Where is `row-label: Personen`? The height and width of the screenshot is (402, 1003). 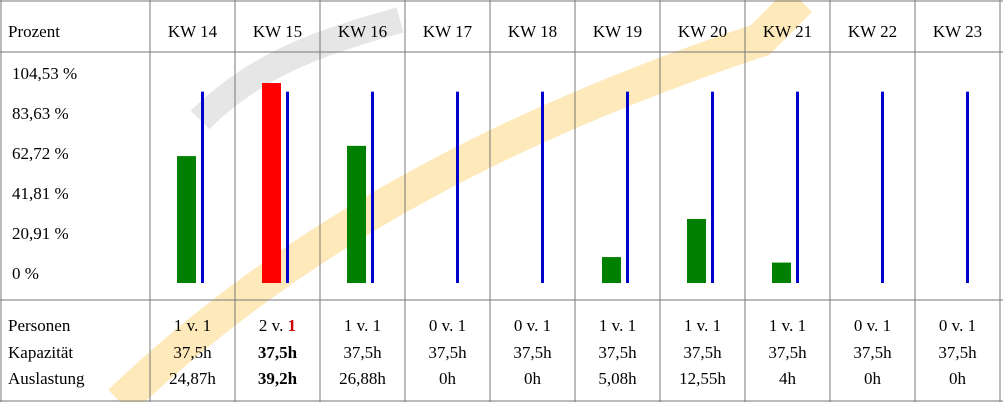
row-label: Personen is located at coordinates (39, 325).